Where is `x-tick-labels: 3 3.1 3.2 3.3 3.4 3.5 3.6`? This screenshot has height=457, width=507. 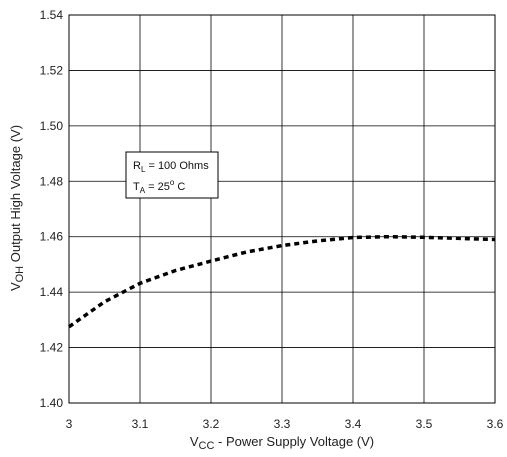
x-tick-labels: 3 3.1 3.2 3.3 3.4 3.5 3.6 is located at coordinates (285, 424).